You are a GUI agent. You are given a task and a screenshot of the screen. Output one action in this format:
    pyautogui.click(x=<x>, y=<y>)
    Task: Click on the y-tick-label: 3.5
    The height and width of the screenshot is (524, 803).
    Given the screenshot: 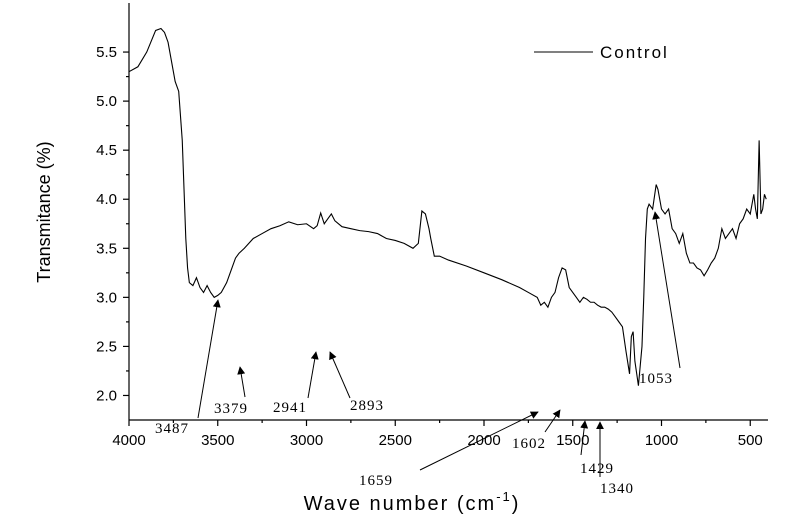 What is the action you would take?
    pyautogui.click(x=106, y=248)
    